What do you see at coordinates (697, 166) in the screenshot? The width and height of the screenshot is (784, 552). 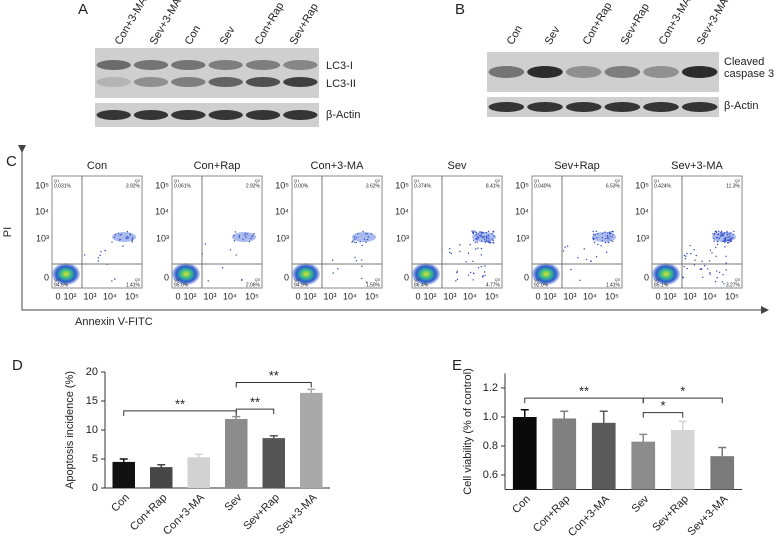 I see `plot-title: Sev+3-MA` at bounding box center [697, 166].